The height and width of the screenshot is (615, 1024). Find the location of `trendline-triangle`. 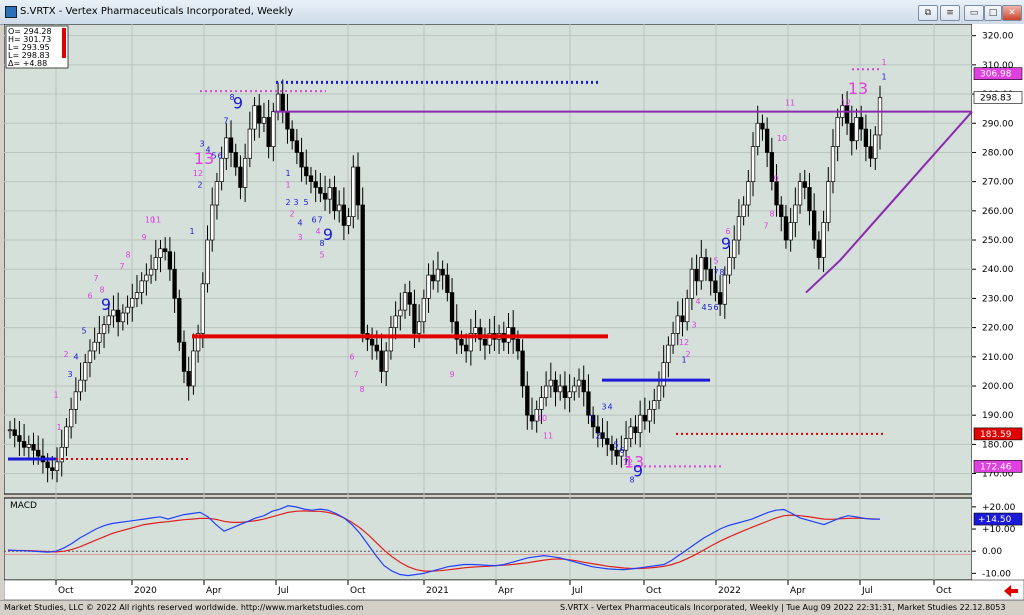

trendline-triangle is located at coordinates (889, 202).